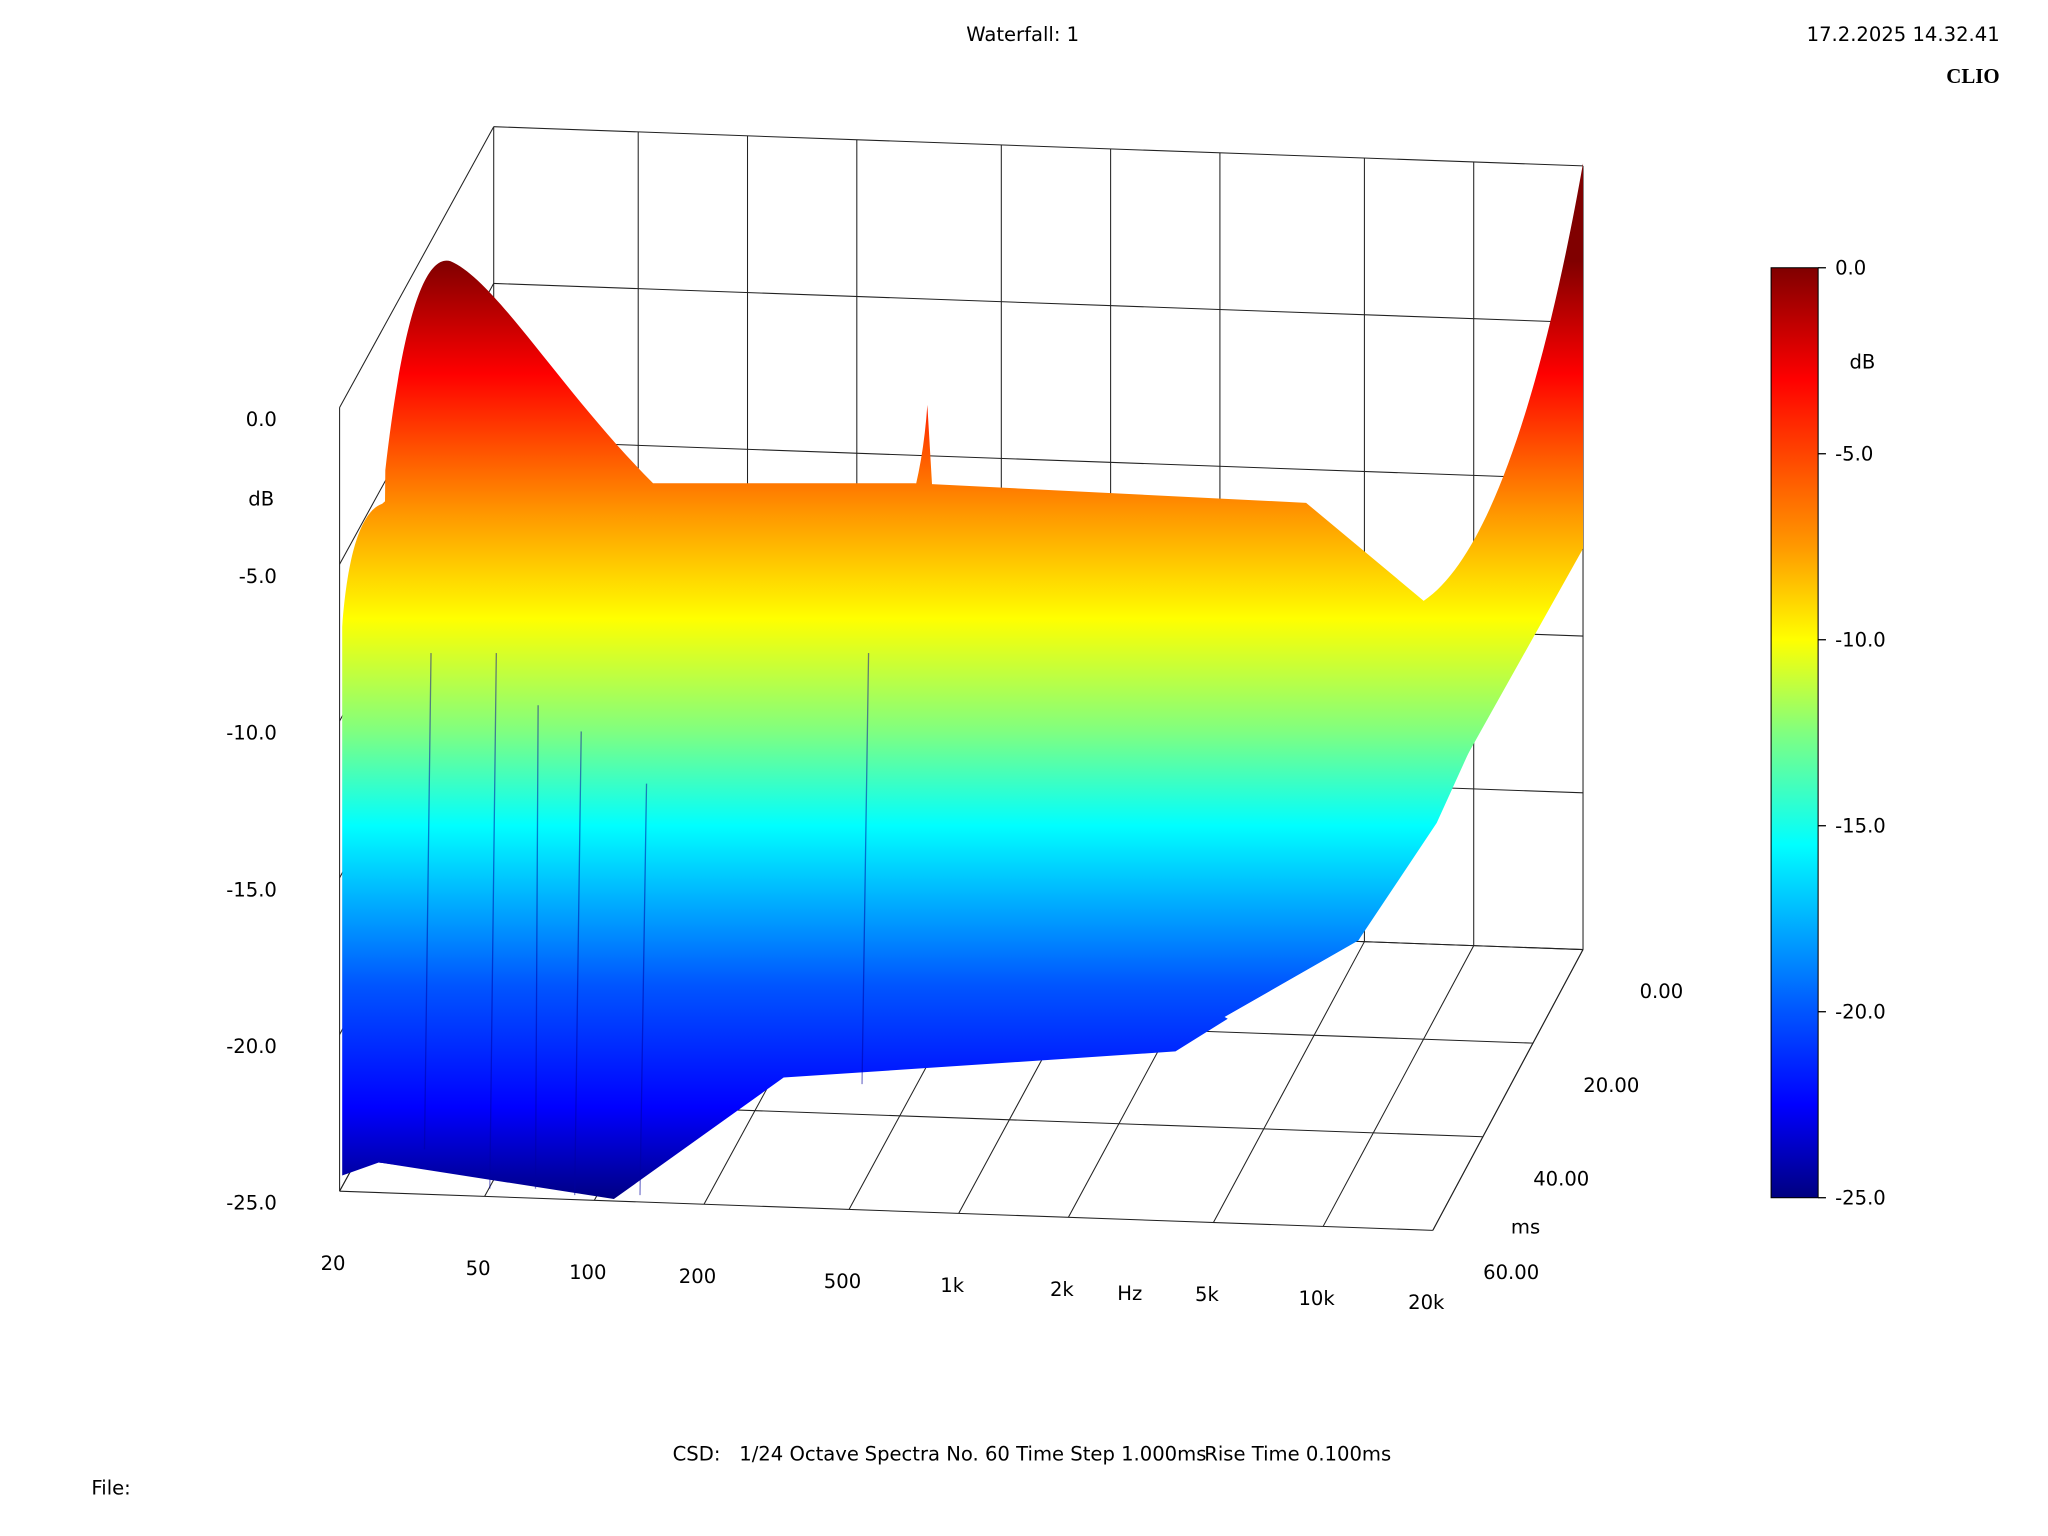 The height and width of the screenshot is (1536, 2048). Describe the element at coordinates (110, 1487) in the screenshot. I see `file-label: File:` at that location.